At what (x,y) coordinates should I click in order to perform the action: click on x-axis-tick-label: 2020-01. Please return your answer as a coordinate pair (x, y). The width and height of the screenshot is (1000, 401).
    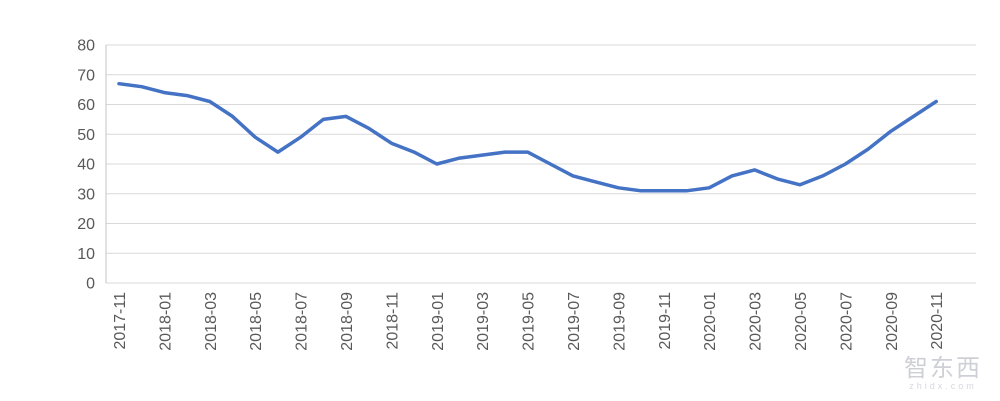
    Looking at the image, I should click on (710, 321).